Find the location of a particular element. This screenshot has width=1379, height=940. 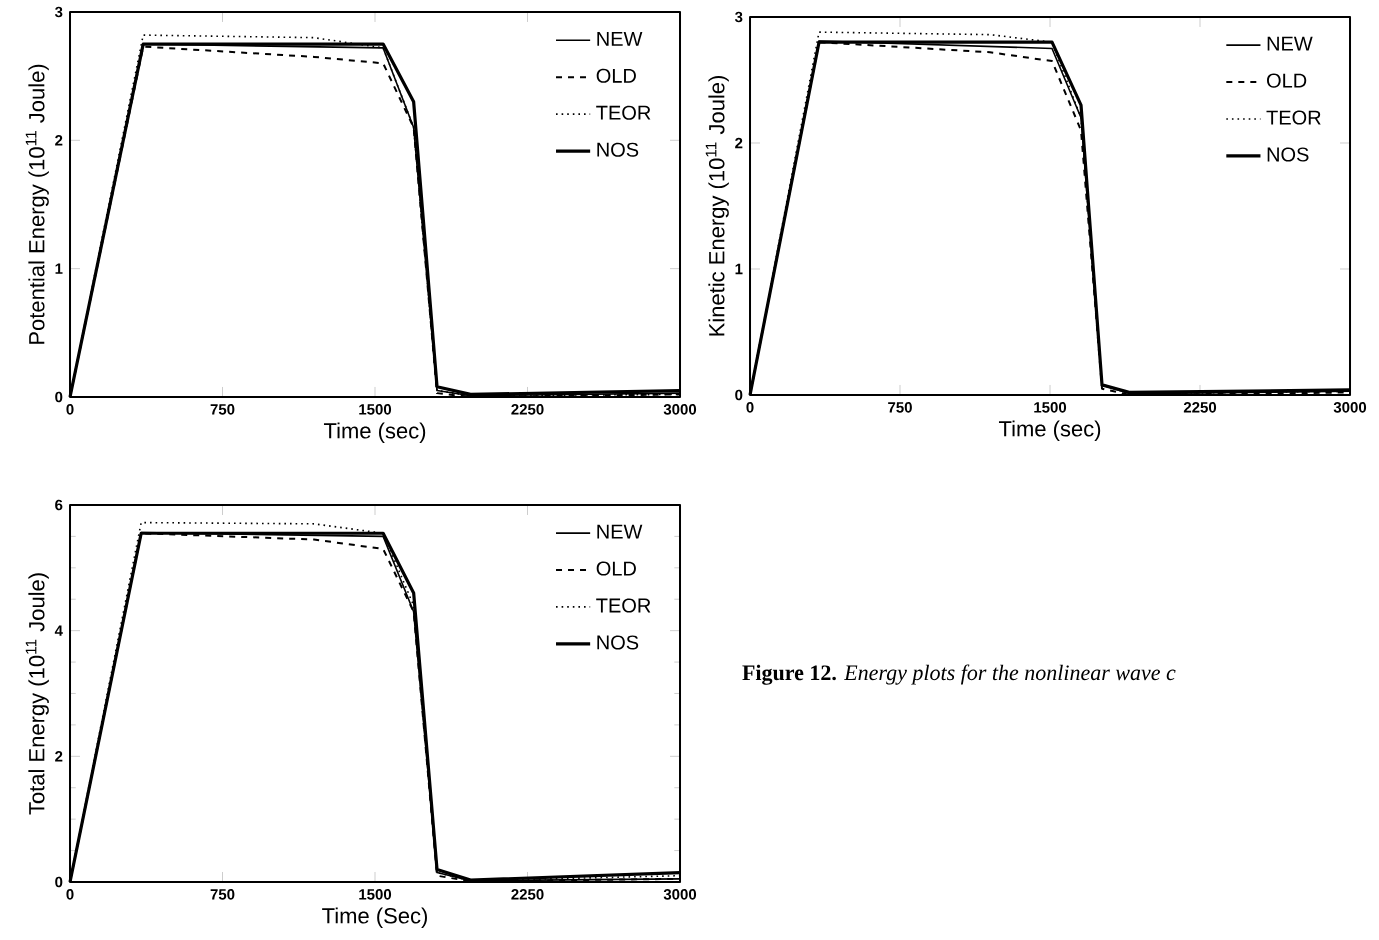

text: Figure 12. Energy plots for the nonlinear wave c is located at coordinates (959, 674).